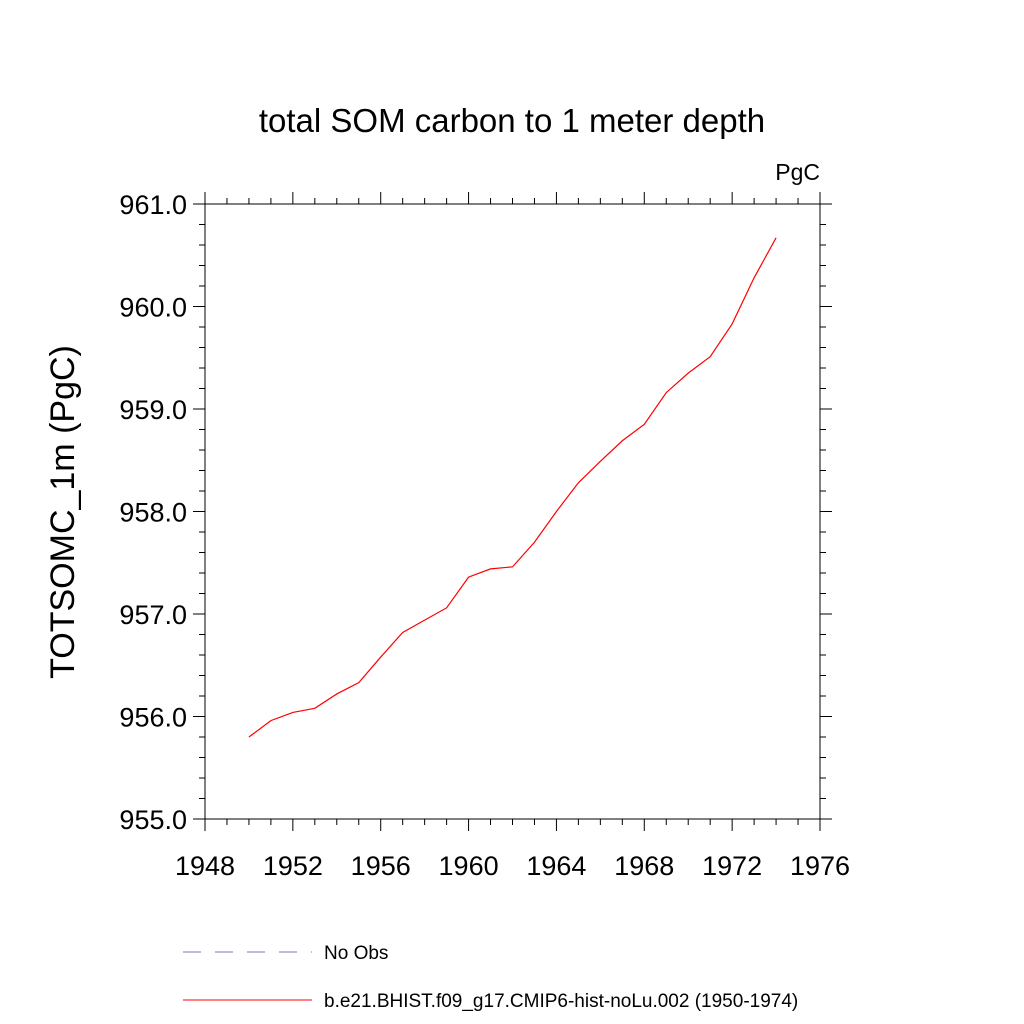  What do you see at coordinates (644, 866) in the screenshot?
I see `x-tick-label: 1968` at bounding box center [644, 866].